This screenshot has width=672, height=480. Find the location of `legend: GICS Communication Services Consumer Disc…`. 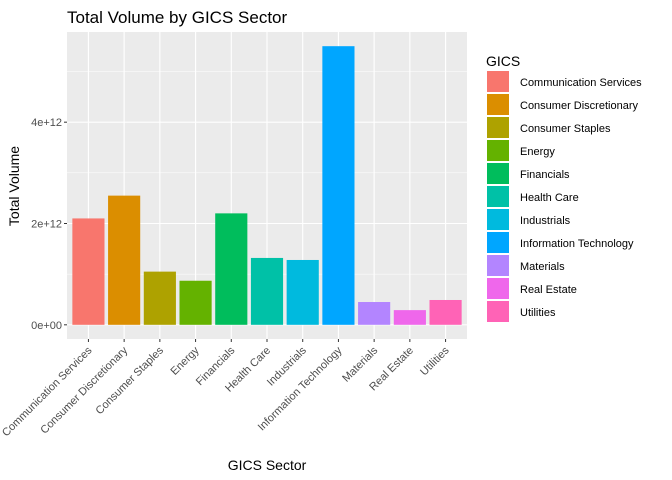

legend: GICS Communication Services Consumer Disc… is located at coordinates (564, 187).